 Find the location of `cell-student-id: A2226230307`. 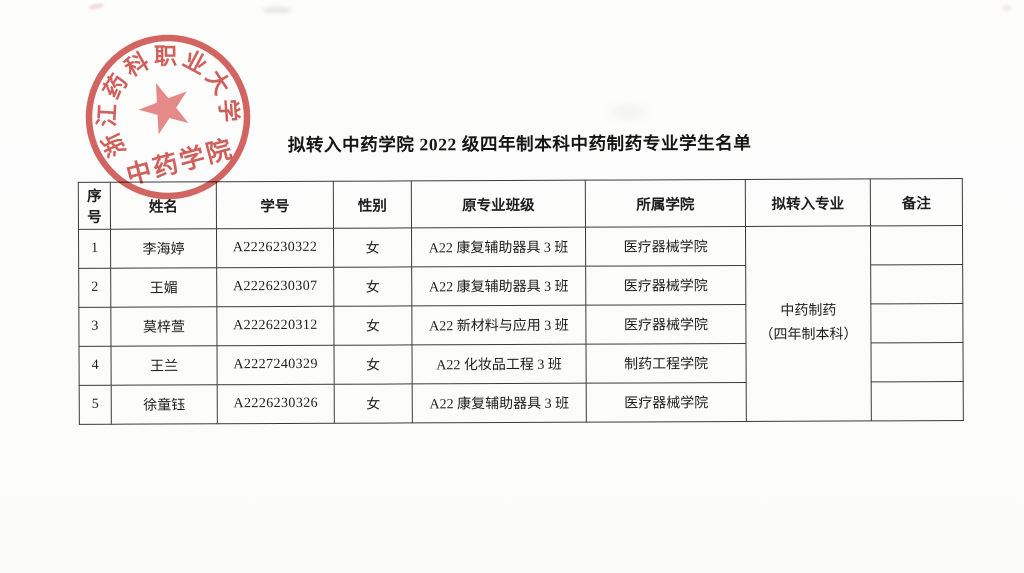

cell-student-id: A2226230307 is located at coordinates (275, 287).